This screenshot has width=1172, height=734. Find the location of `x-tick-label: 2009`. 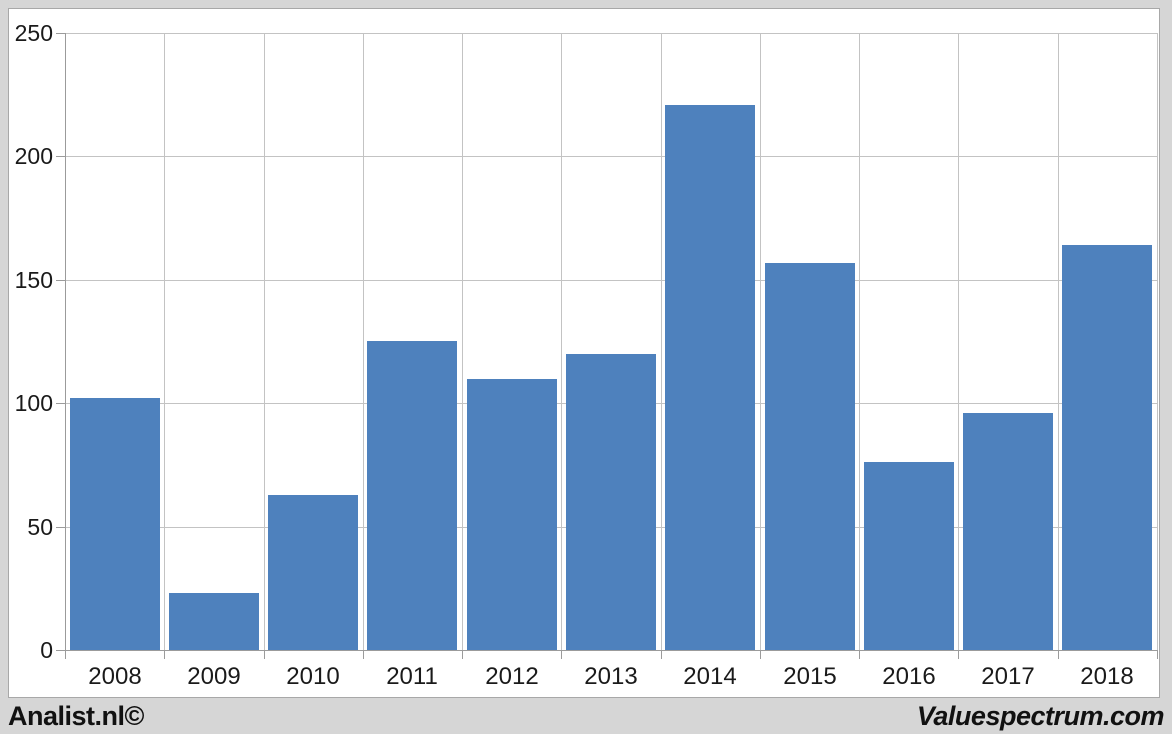

x-tick-label: 2009 is located at coordinates (214, 676).